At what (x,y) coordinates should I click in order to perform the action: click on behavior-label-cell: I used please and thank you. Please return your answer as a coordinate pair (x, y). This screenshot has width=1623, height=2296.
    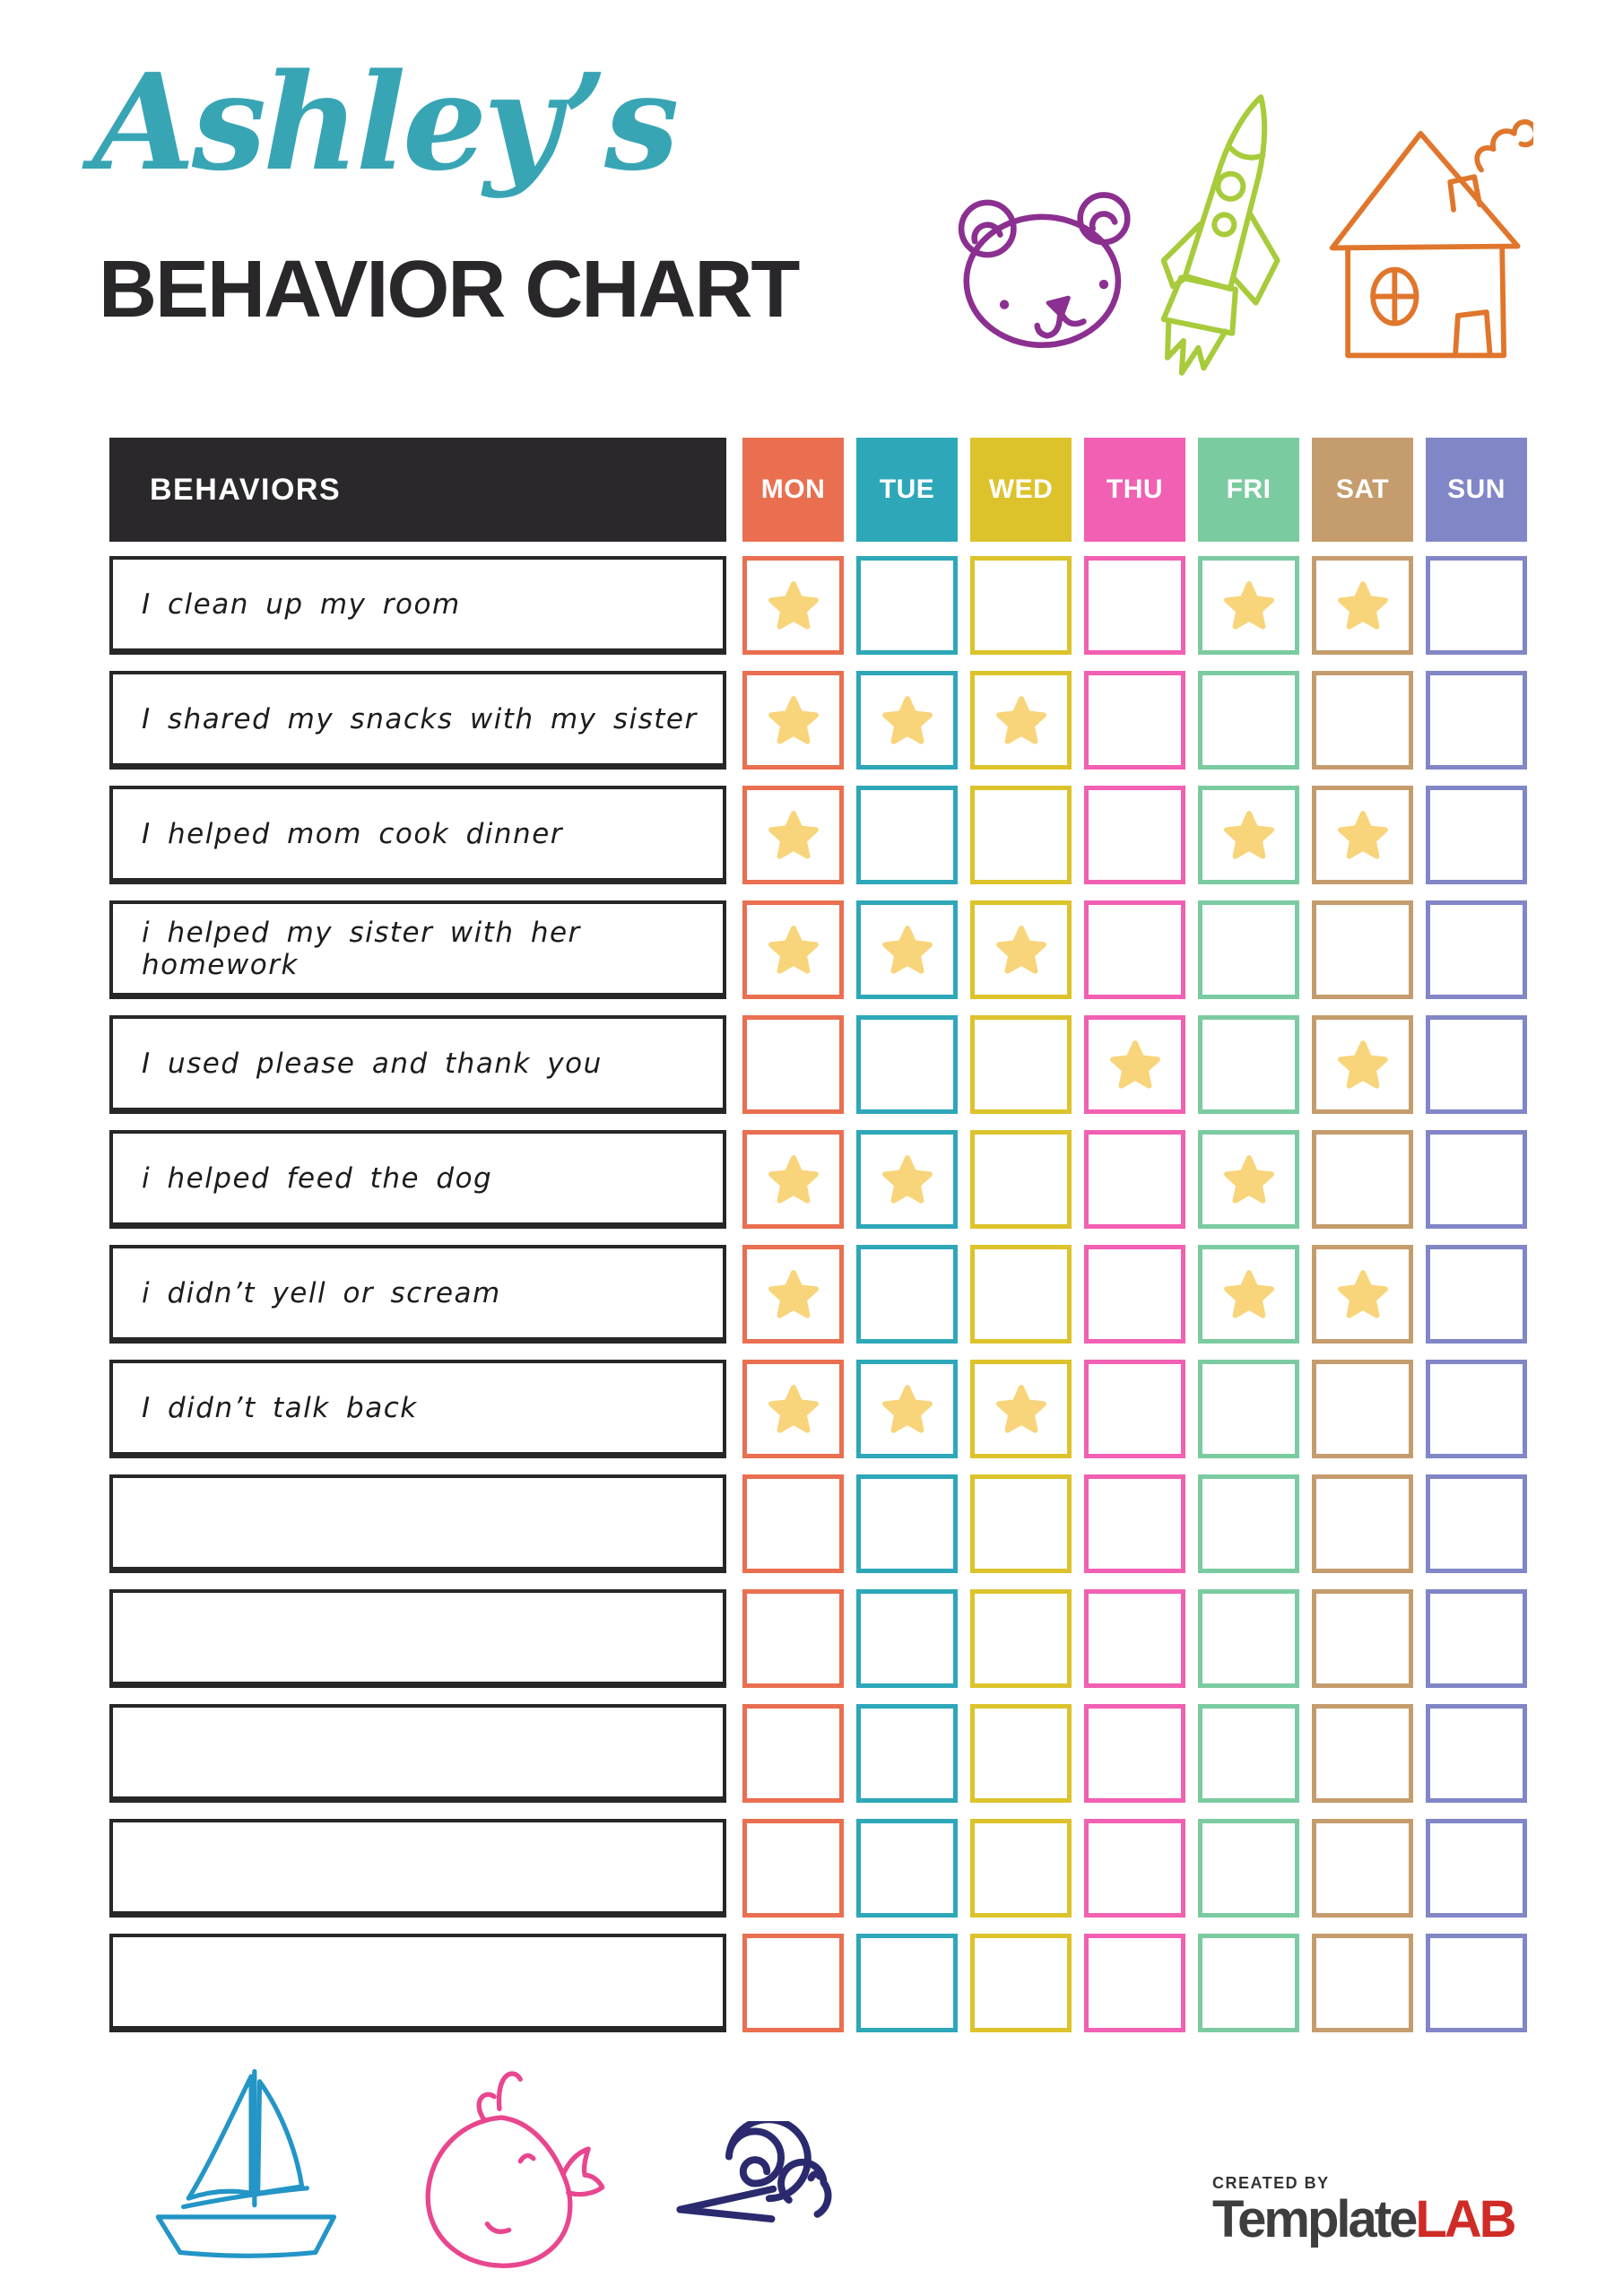
    Looking at the image, I should click on (417, 1064).